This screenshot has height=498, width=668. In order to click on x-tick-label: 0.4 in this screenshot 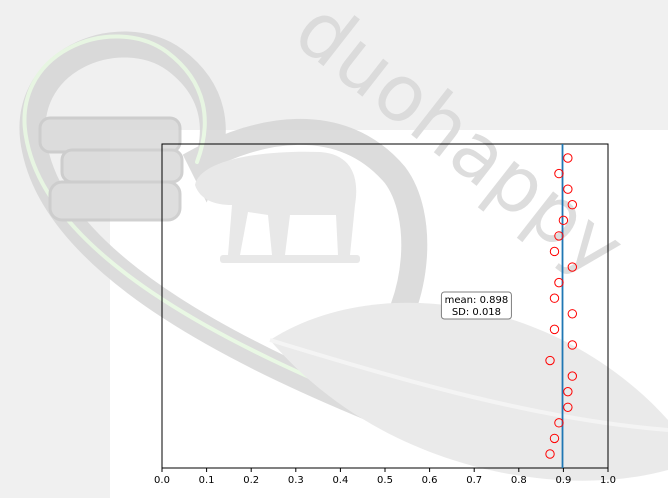, I will do `click(340, 480)`.